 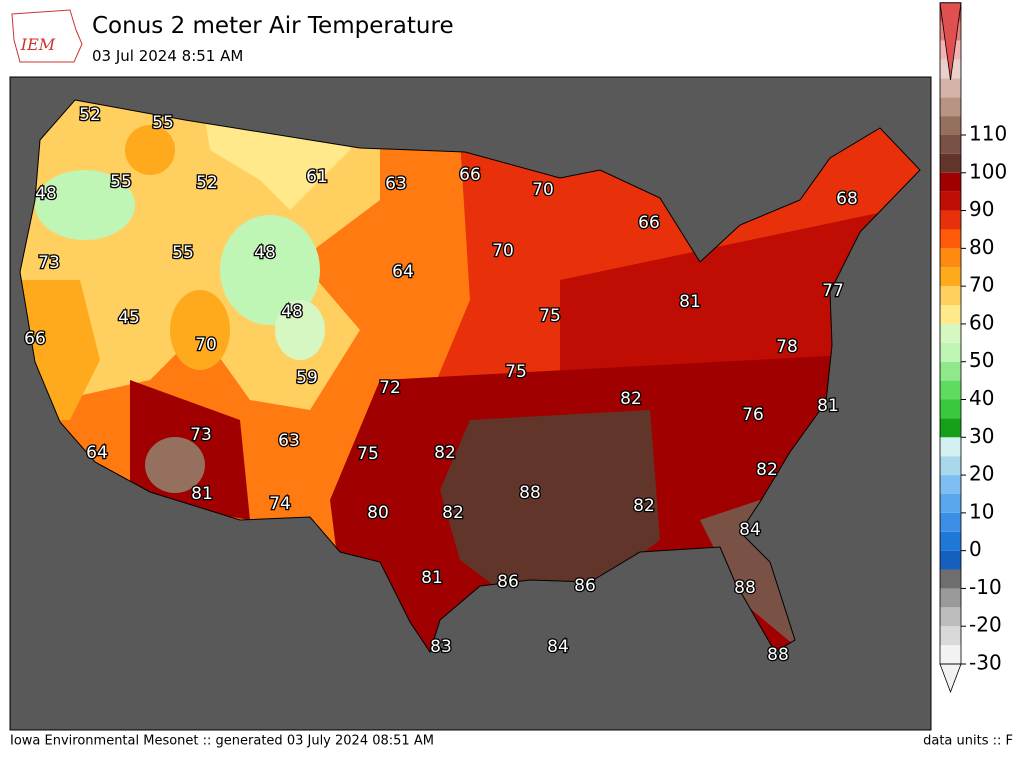 I want to click on colorbar-tick-label: 30, so click(x=981, y=436).